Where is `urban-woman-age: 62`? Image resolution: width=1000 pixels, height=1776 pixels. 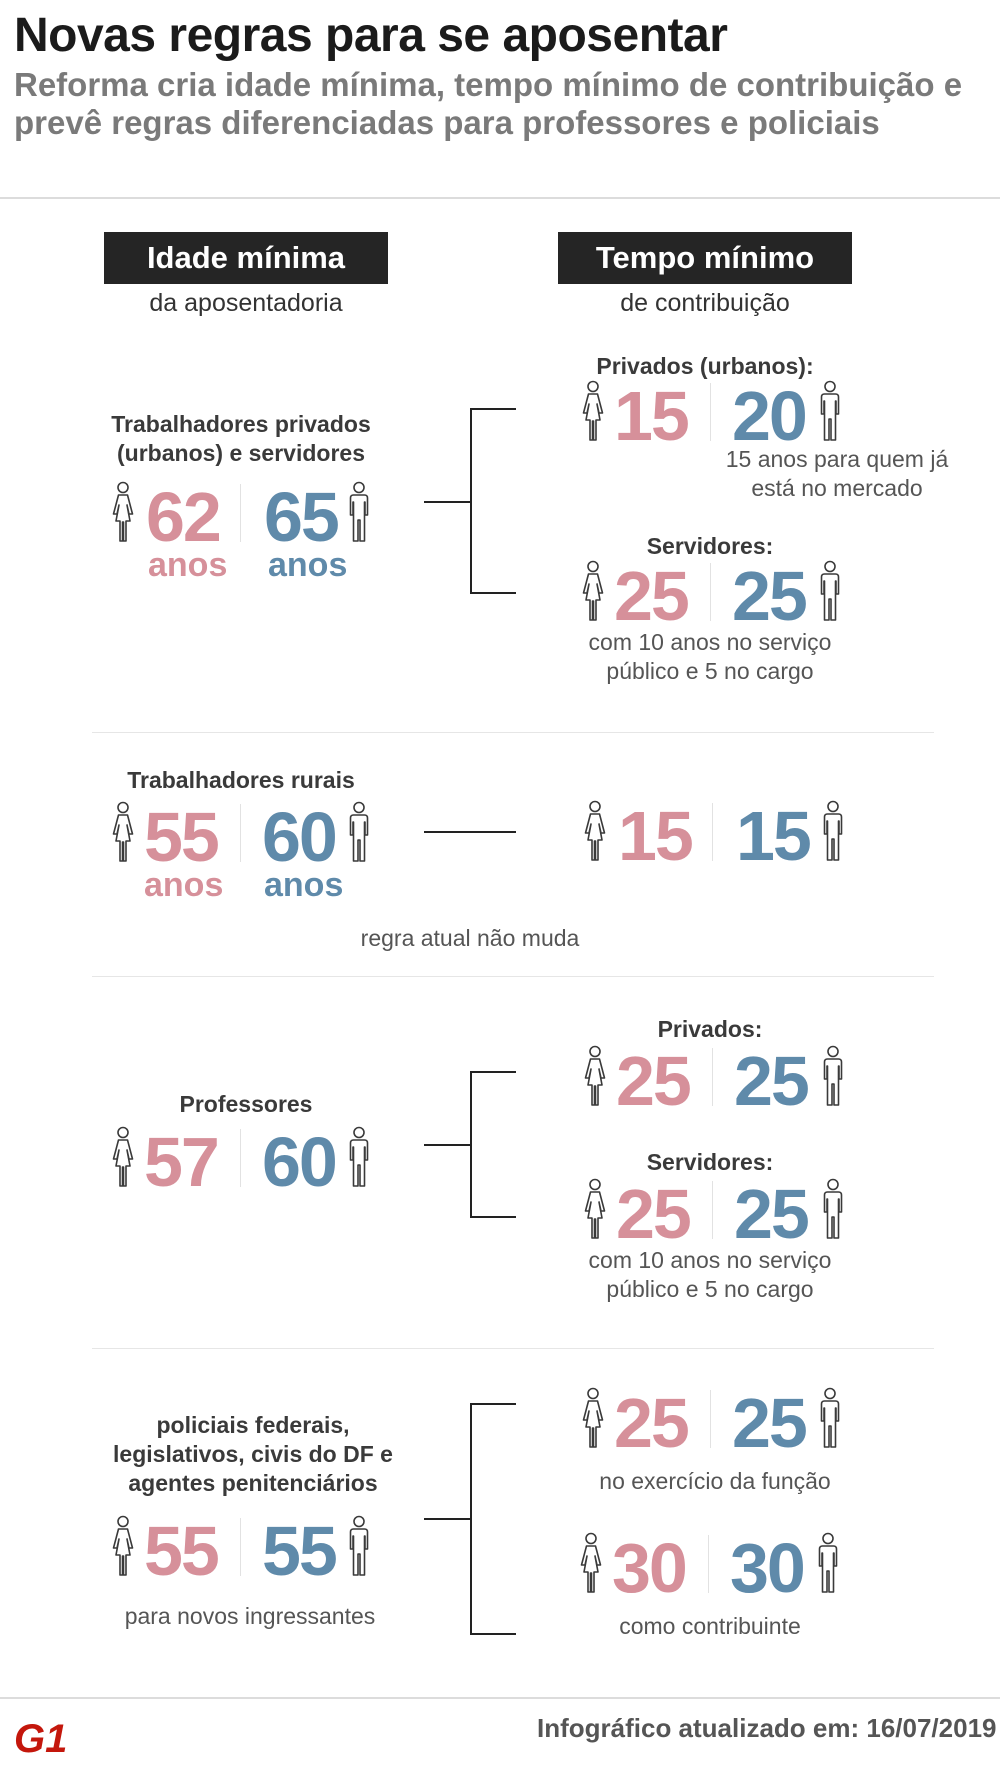 urban-woman-age: 62 is located at coordinates (184, 517).